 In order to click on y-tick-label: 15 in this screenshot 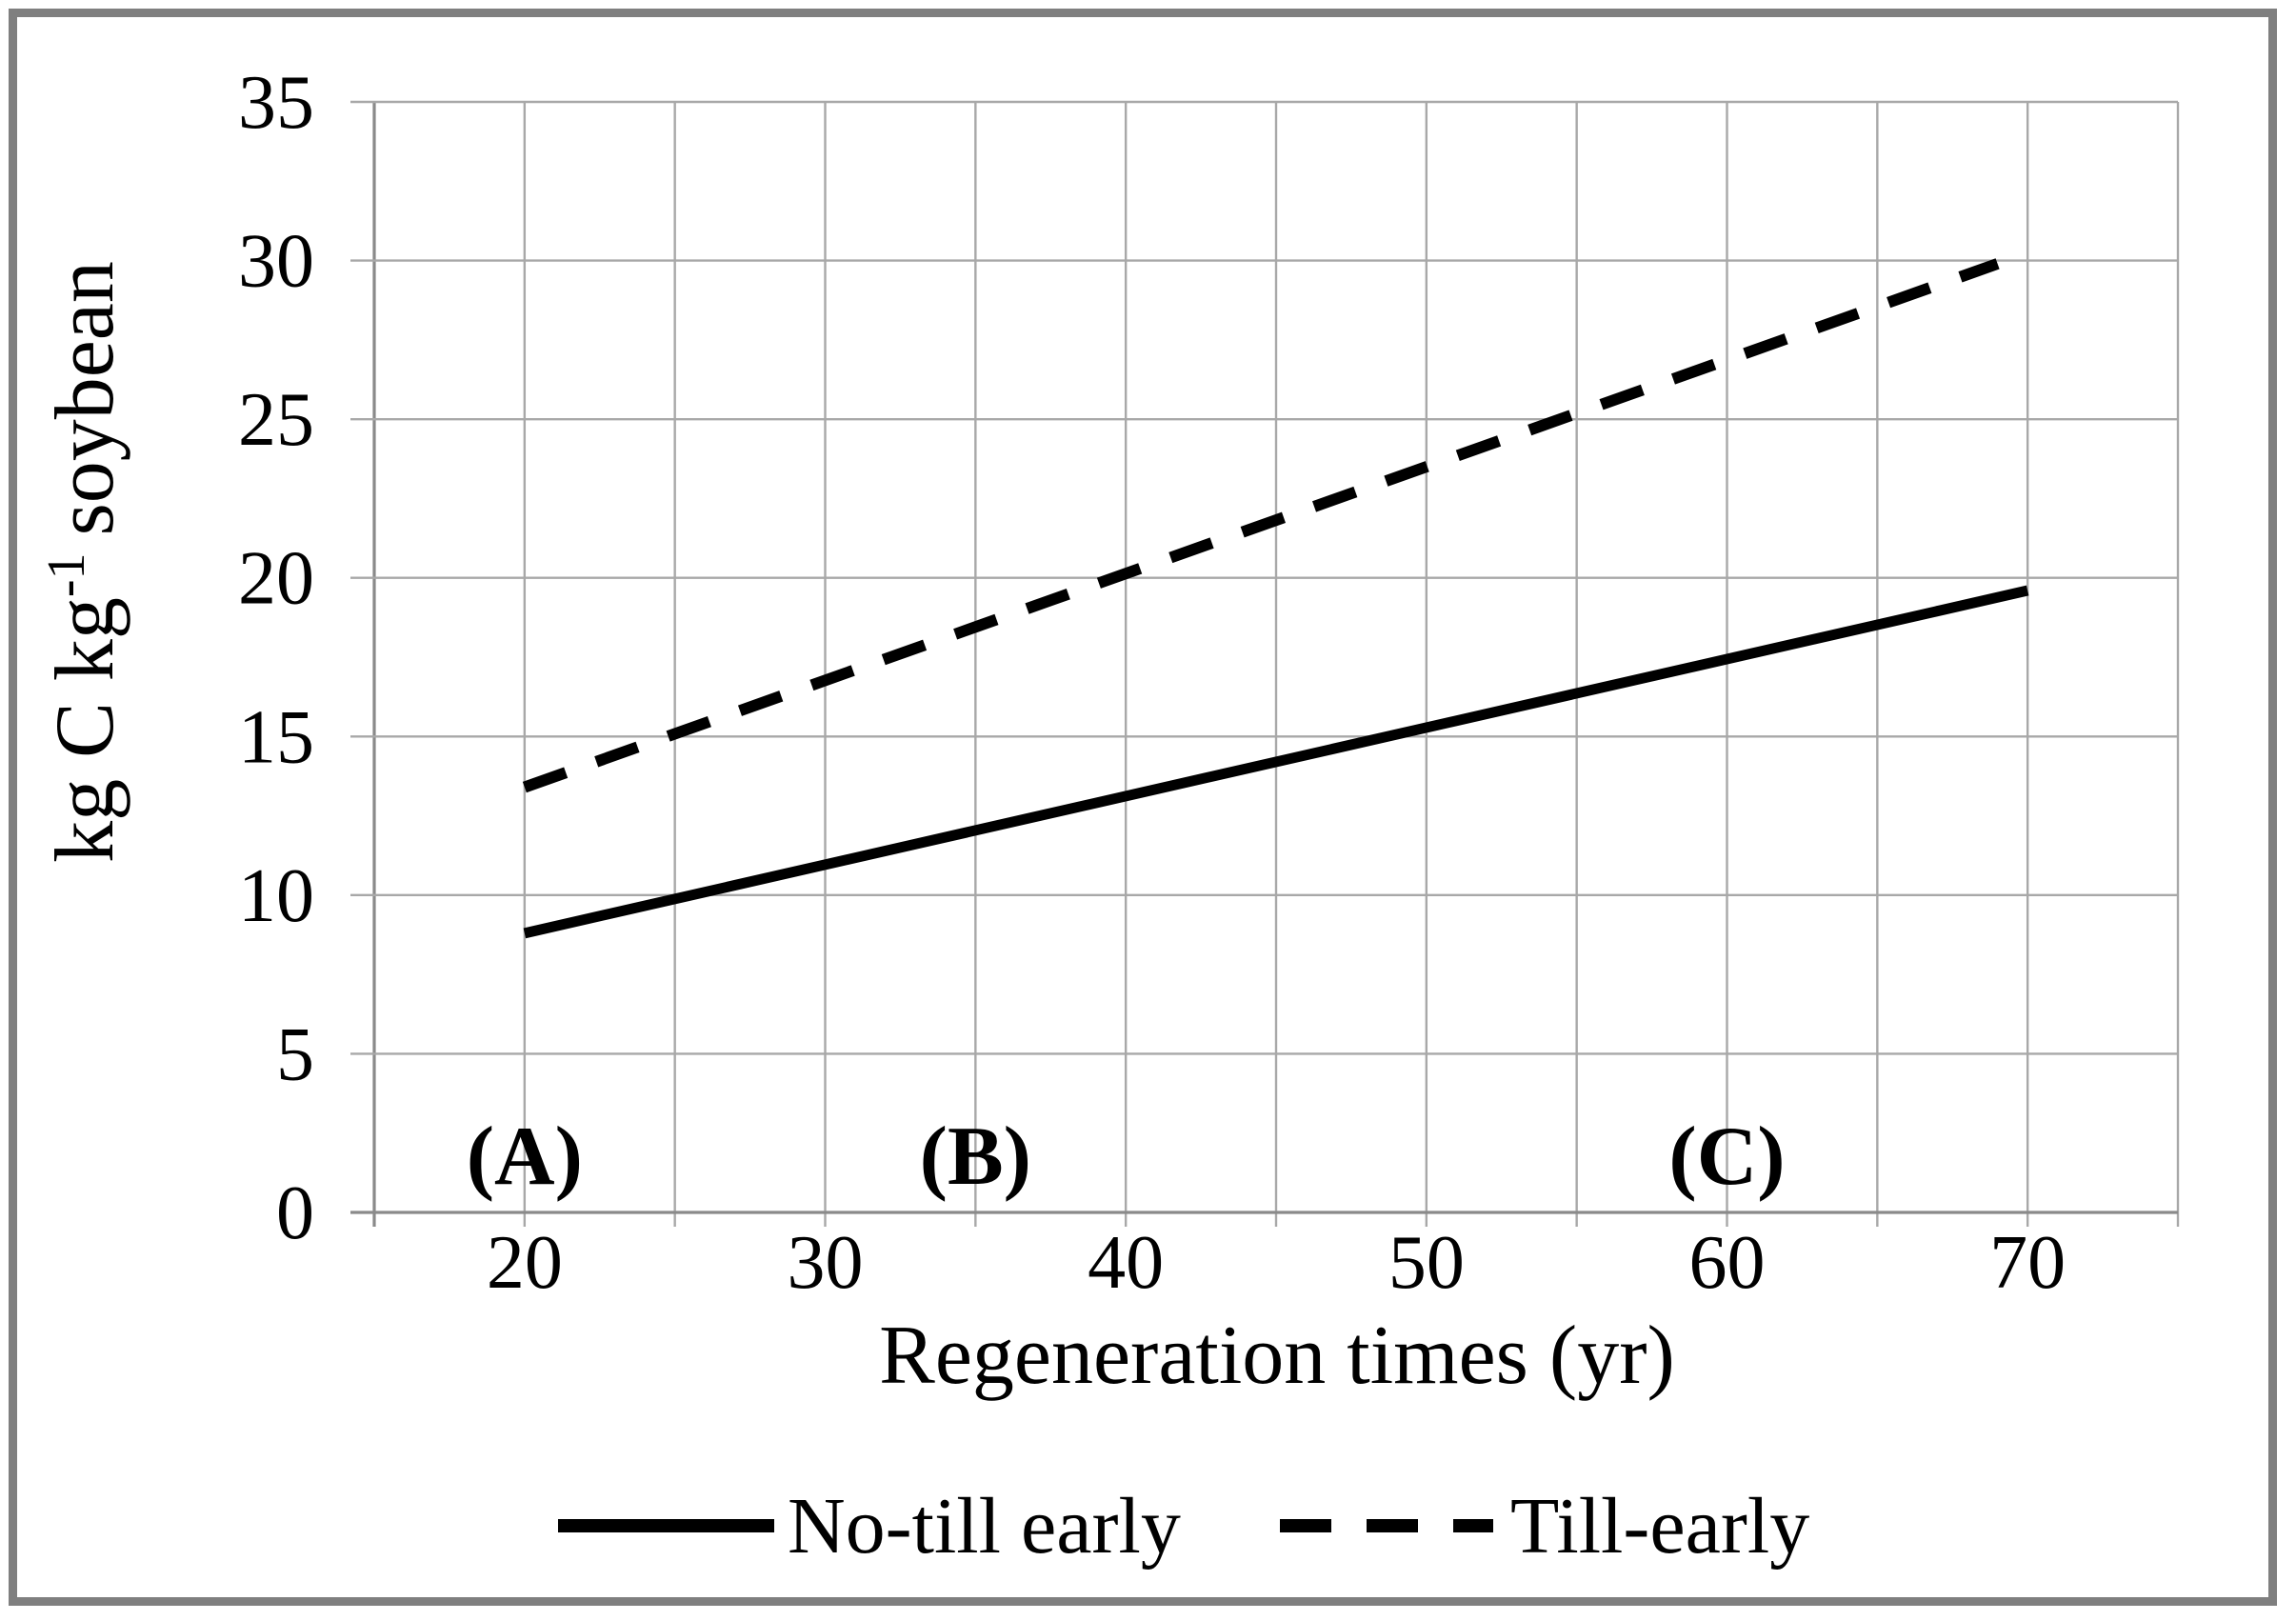, I will do `click(276, 737)`.